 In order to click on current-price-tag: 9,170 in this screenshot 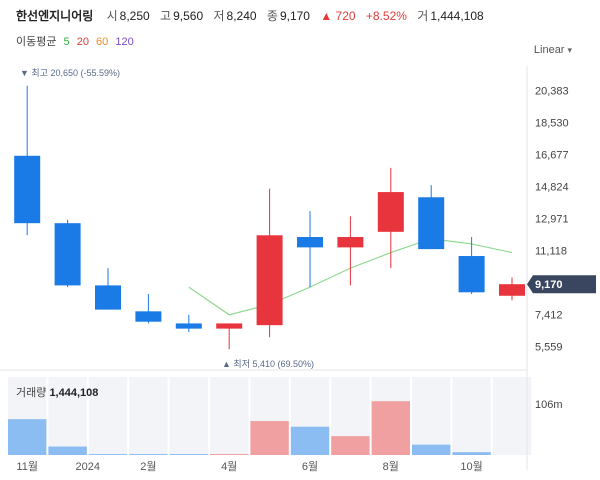, I will do `click(561, 284)`.